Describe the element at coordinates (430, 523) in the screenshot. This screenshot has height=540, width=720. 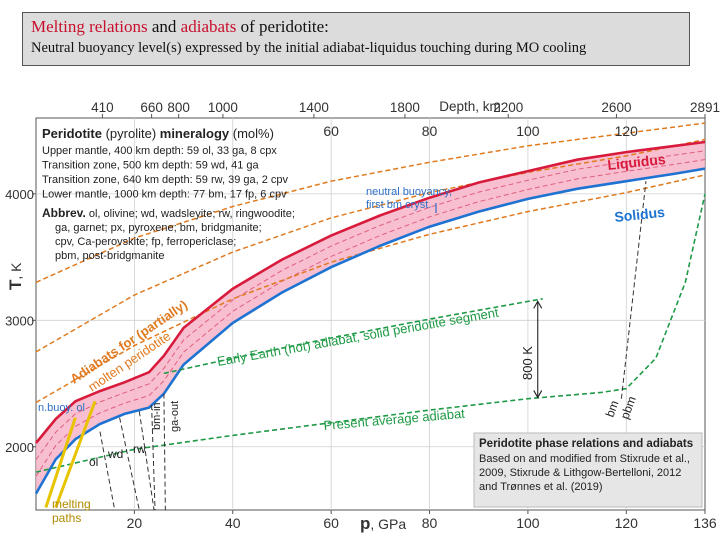
I see `x-tick-label: 80` at that location.